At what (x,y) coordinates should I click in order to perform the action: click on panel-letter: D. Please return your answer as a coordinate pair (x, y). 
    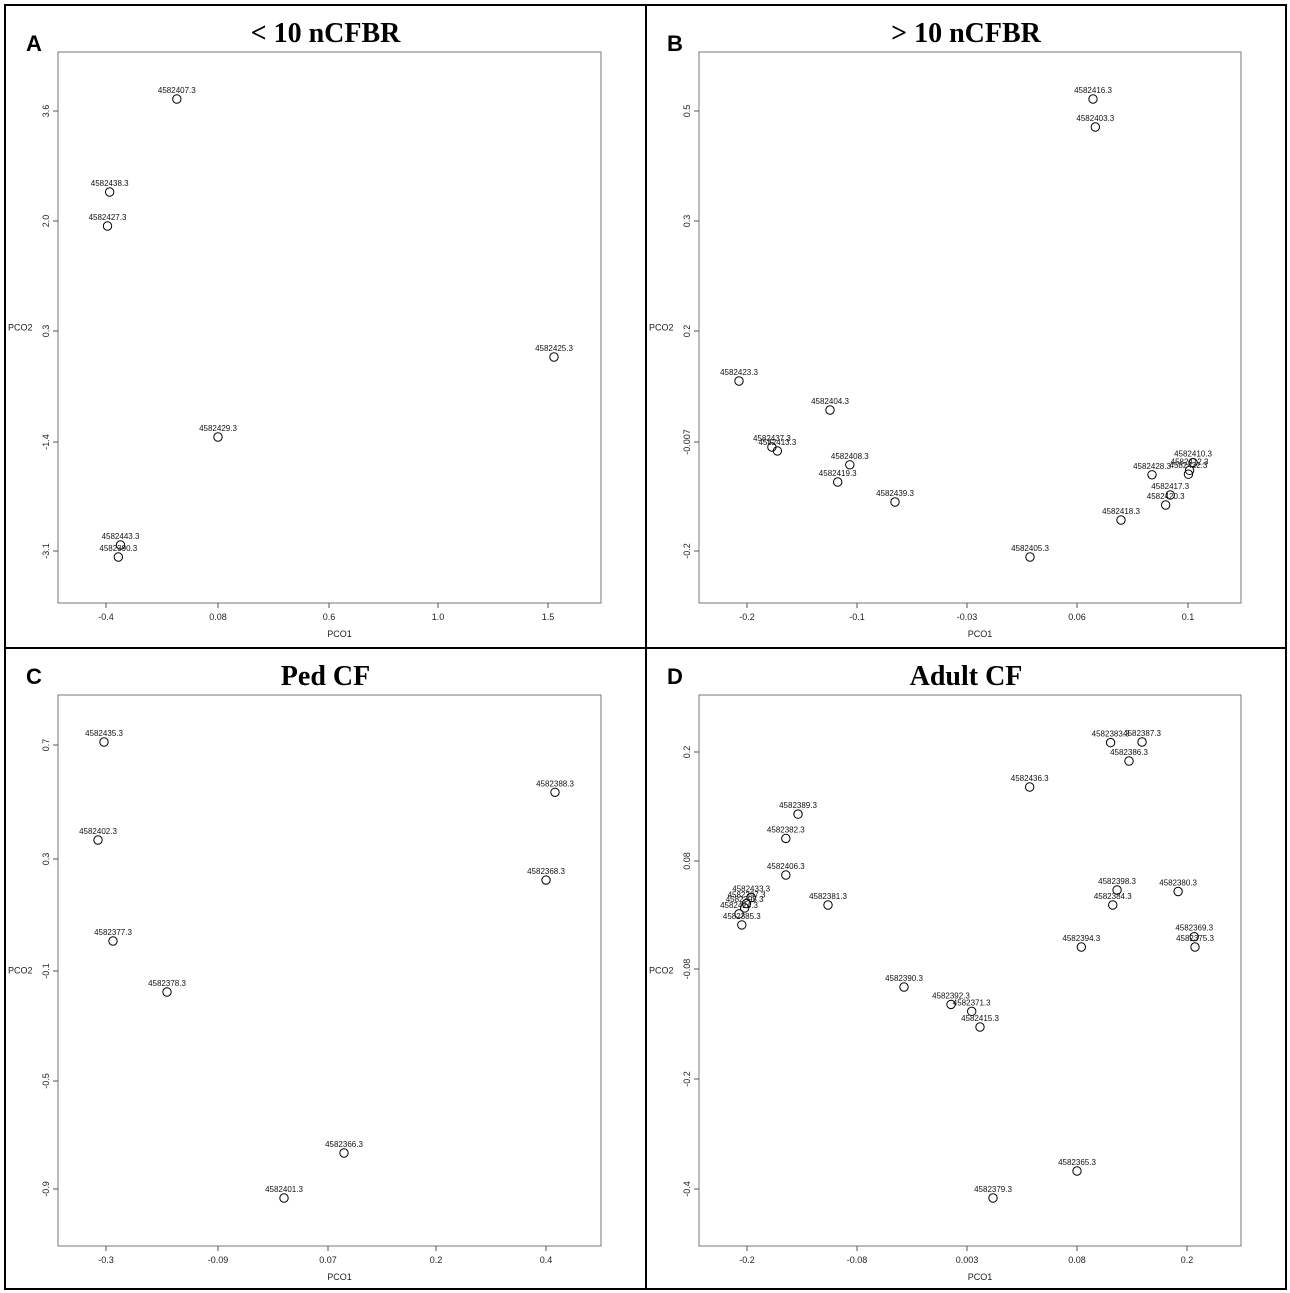
    Looking at the image, I should click on (675, 676).